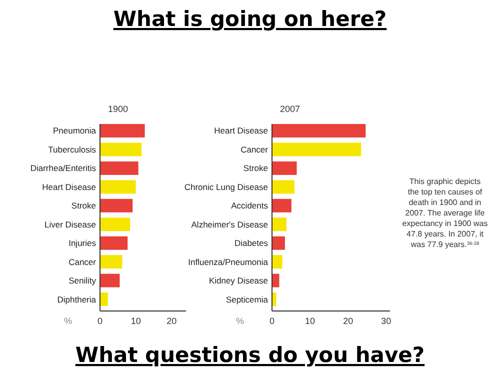  What do you see at coordinates (76, 299) in the screenshot?
I see `y-tick-label: Diphtheria` at bounding box center [76, 299].